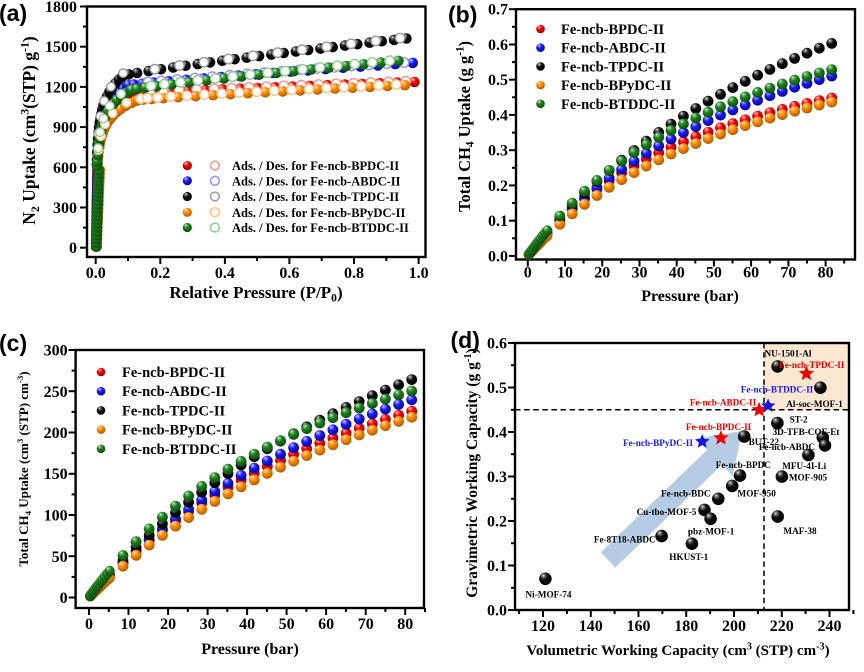 The height and width of the screenshot is (672, 864). Describe the element at coordinates (61, 87) in the screenshot. I see `svg-text: 1200` at that location.